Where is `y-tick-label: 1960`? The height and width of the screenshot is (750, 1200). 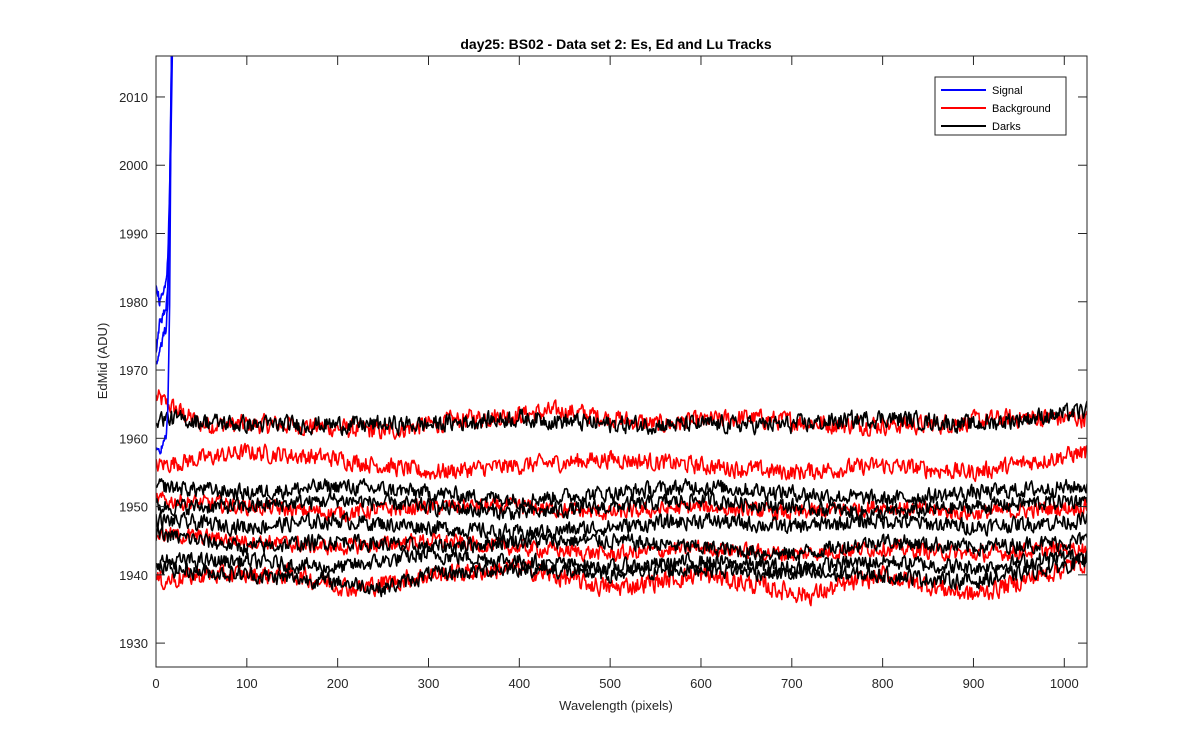
y-tick-label: 1960 is located at coordinates (133, 438).